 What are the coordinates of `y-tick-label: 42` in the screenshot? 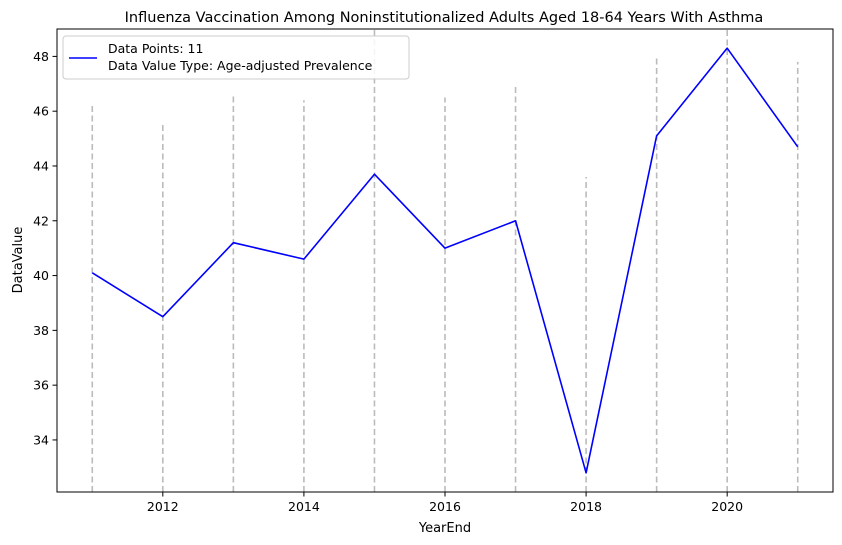 It's located at (41, 220).